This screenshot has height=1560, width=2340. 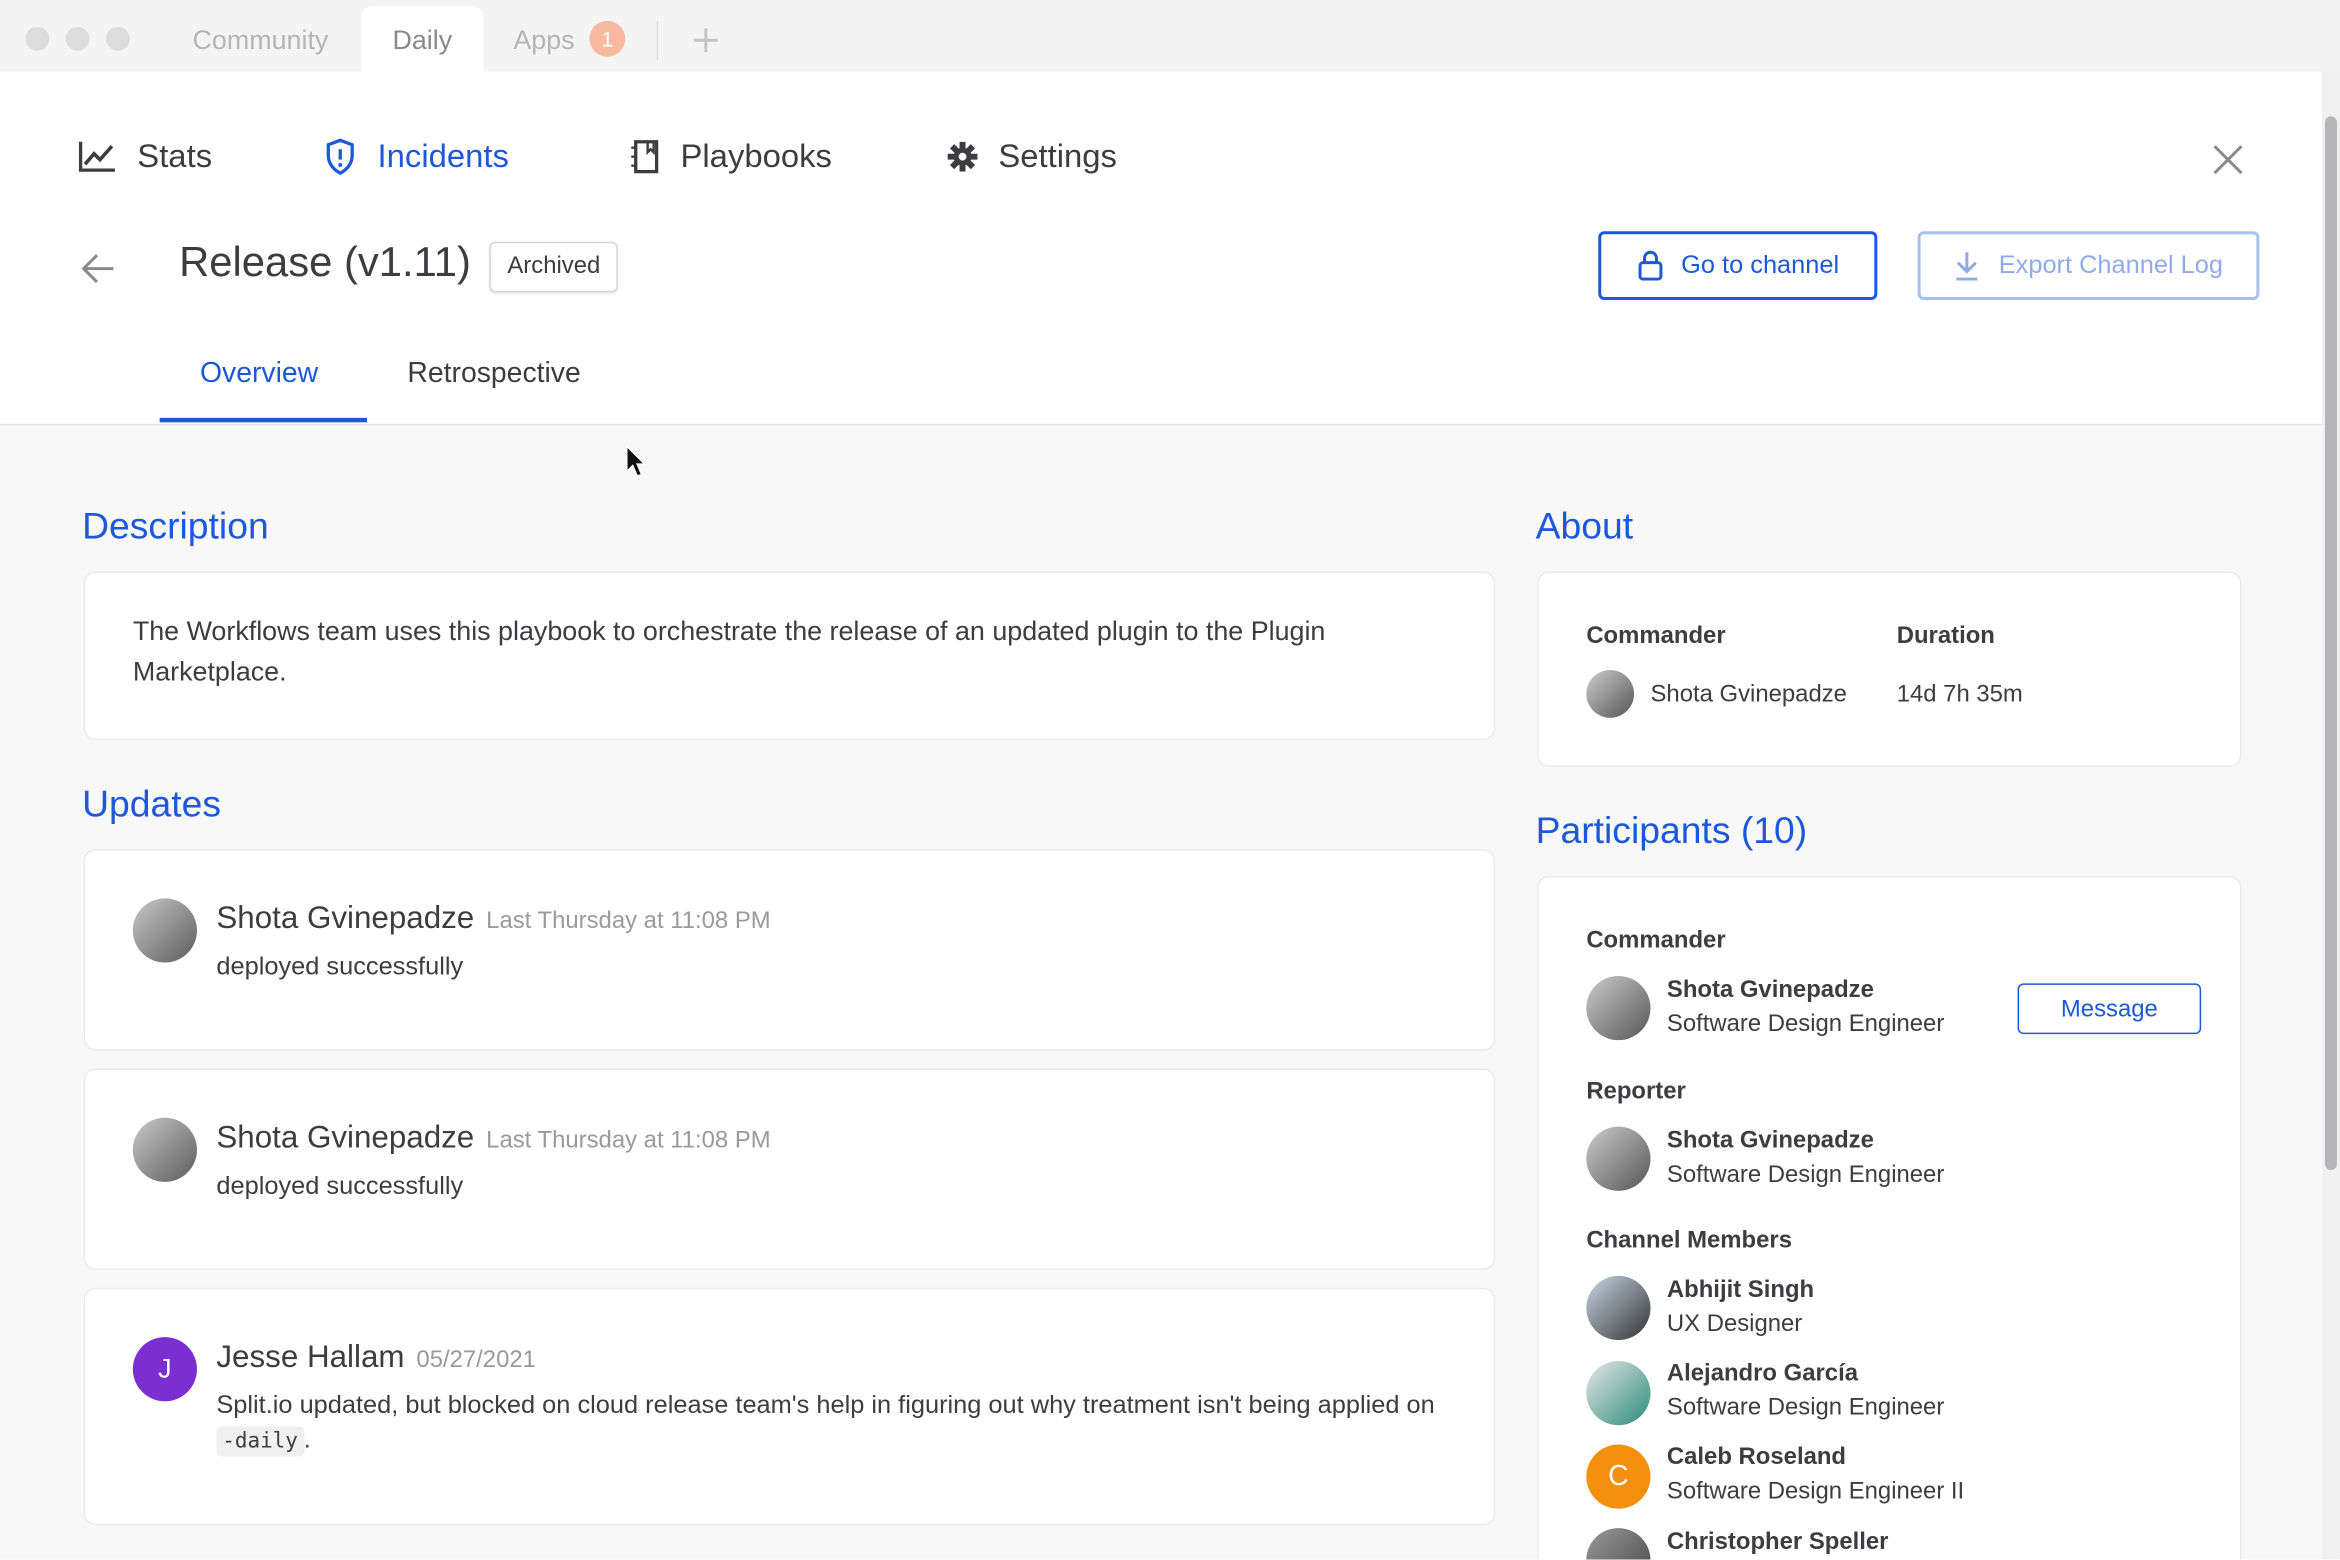 What do you see at coordinates (1777, 1542) in the screenshot?
I see `participant-name: Christopher Speller` at bounding box center [1777, 1542].